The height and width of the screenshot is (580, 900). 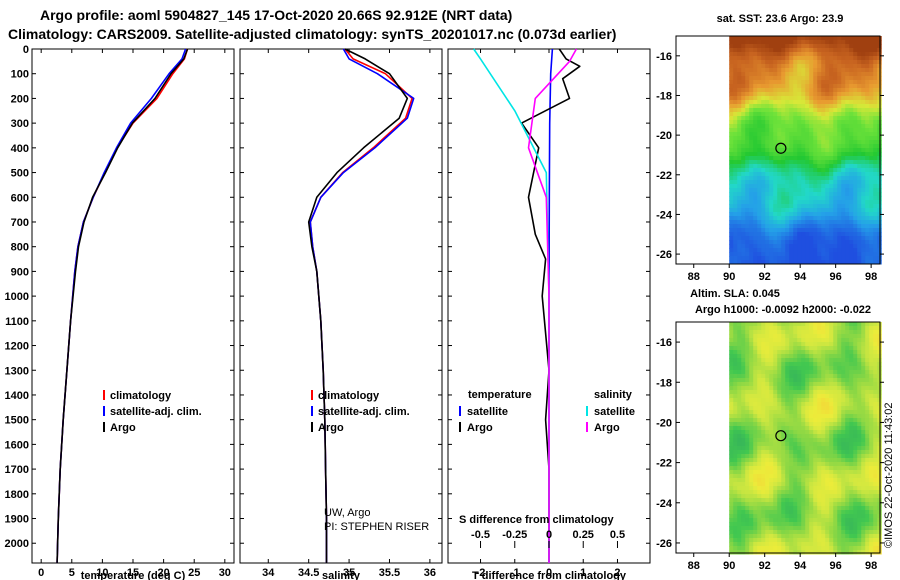 What do you see at coordinates (778, 437) in the screenshot?
I see `sla-map-frame` at bounding box center [778, 437].